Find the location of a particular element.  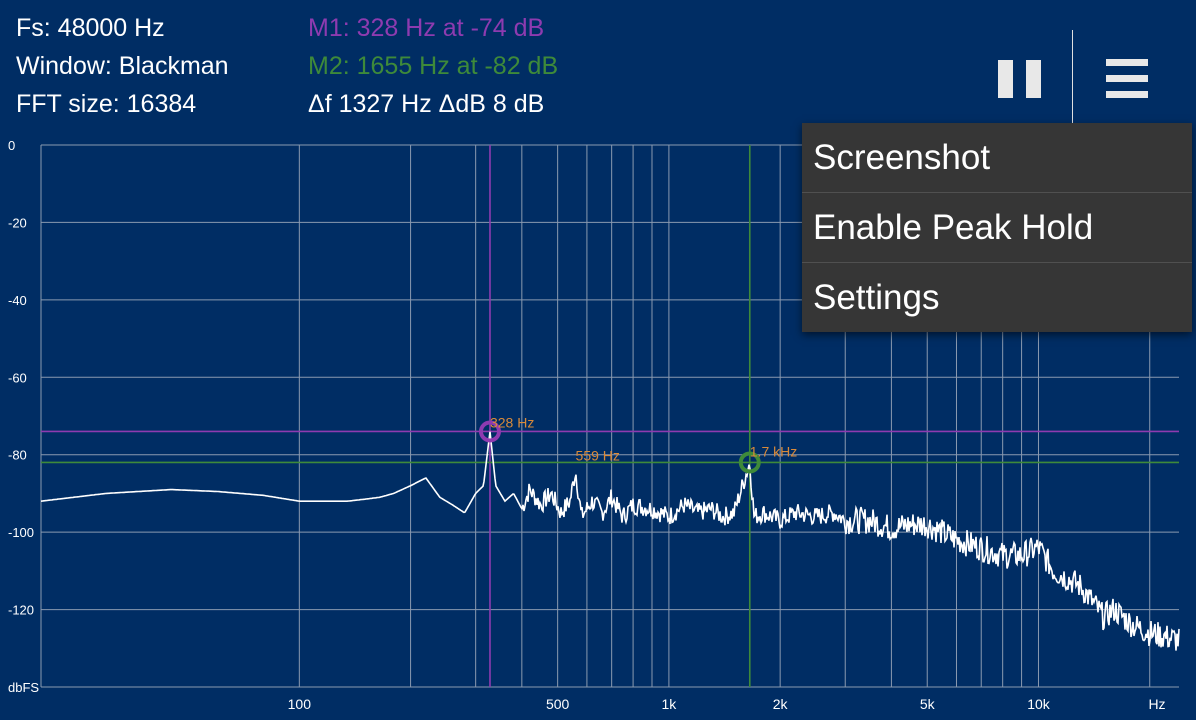

x-tick-label: 100 is located at coordinates (300, 704).